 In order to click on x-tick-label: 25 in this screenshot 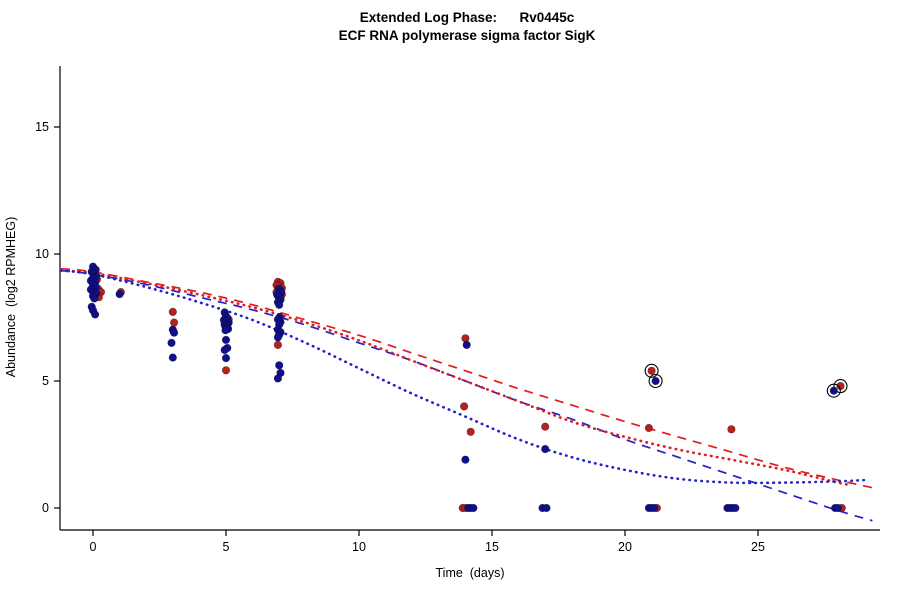, I will do `click(758, 547)`.